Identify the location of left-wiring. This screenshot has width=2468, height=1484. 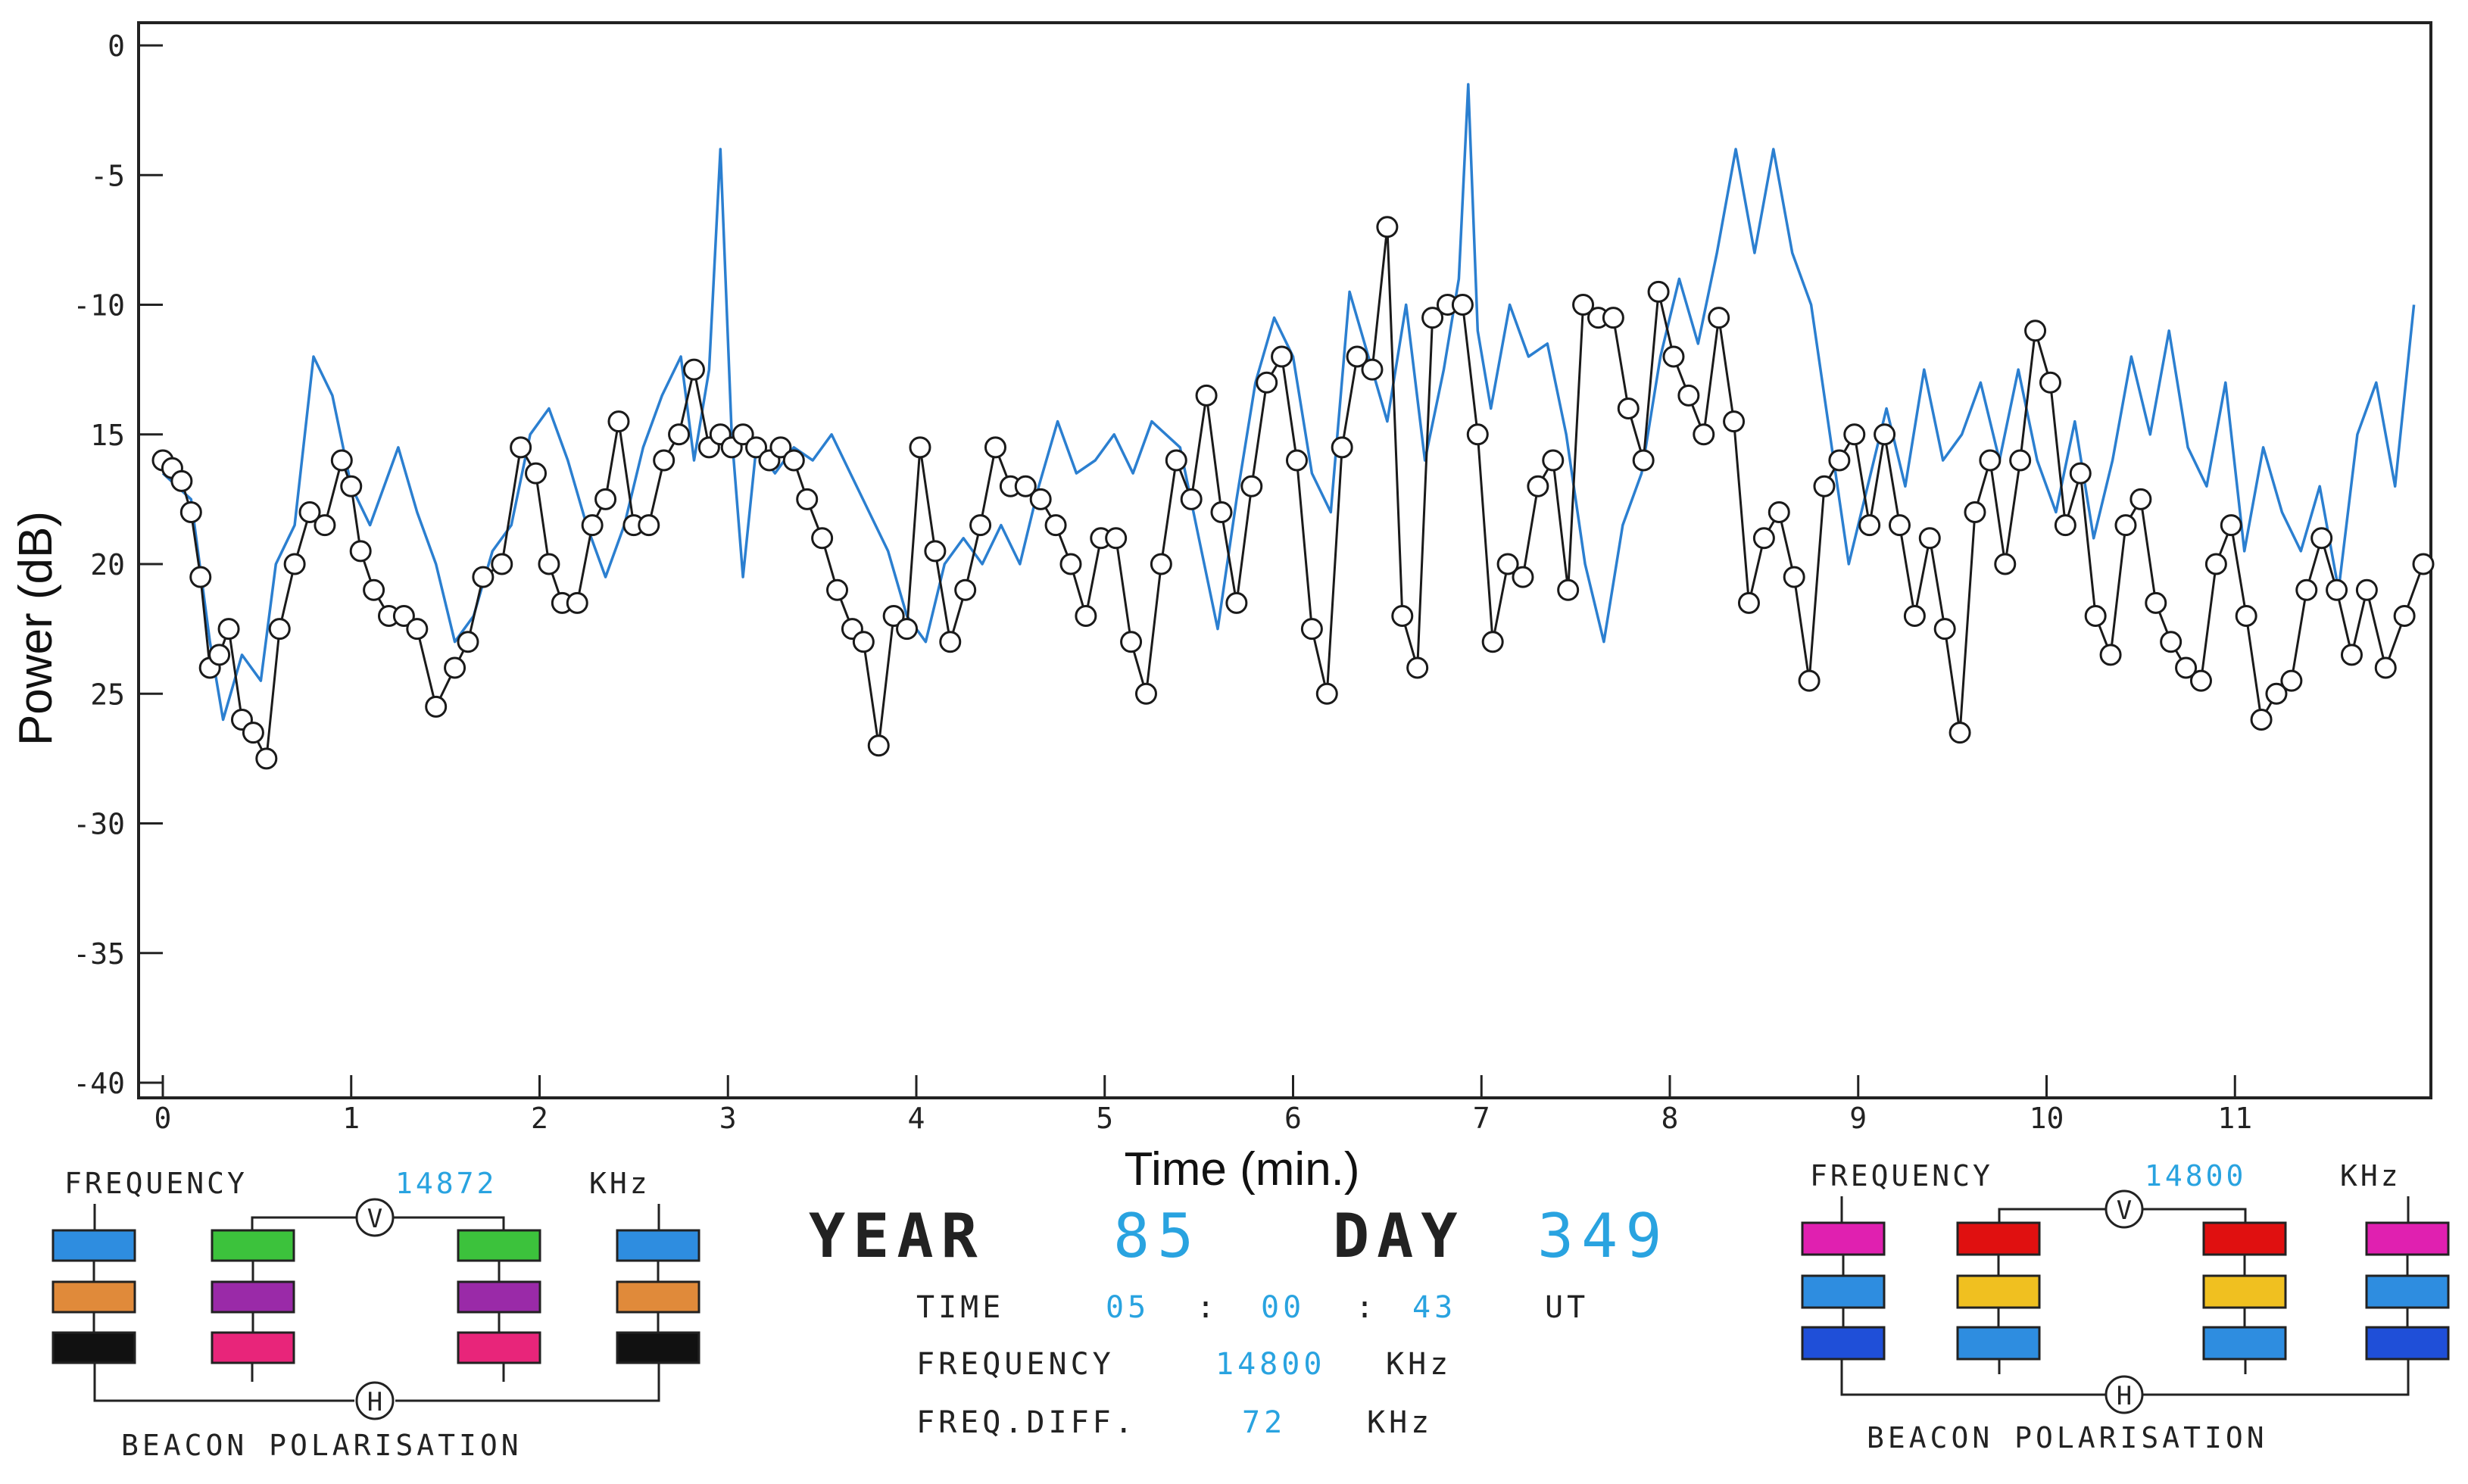
(376, 1303).